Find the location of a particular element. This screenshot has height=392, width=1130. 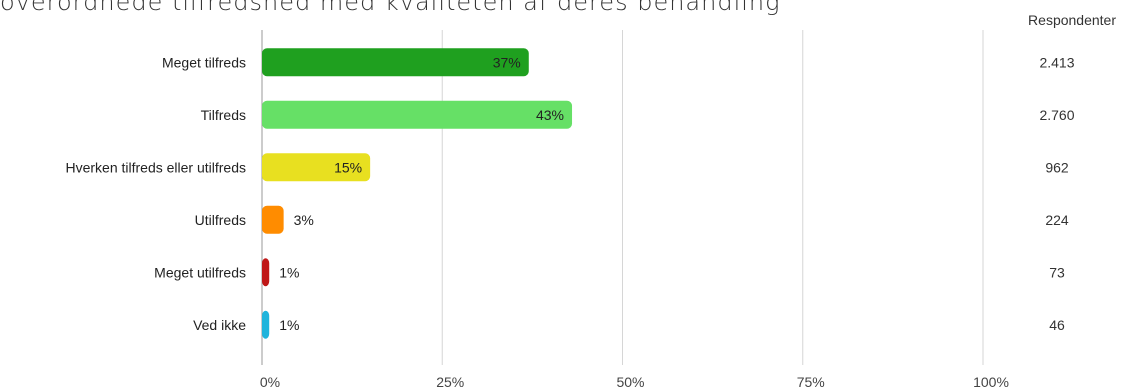

respondents-header: Respondenter is located at coordinates (1072, 20).